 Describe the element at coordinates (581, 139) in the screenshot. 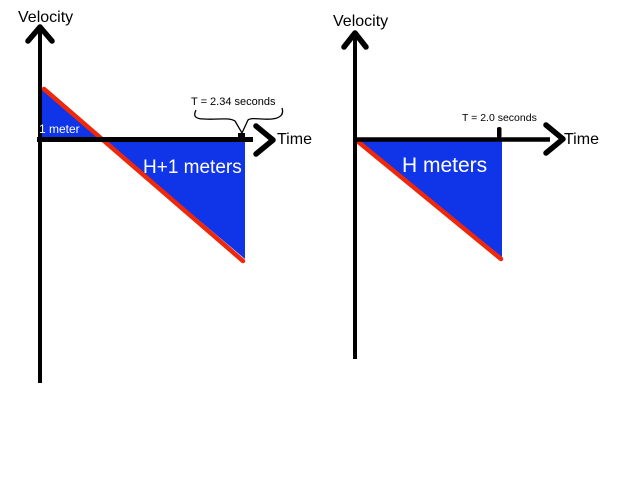

I see `right-time-axis-label: Time` at that location.